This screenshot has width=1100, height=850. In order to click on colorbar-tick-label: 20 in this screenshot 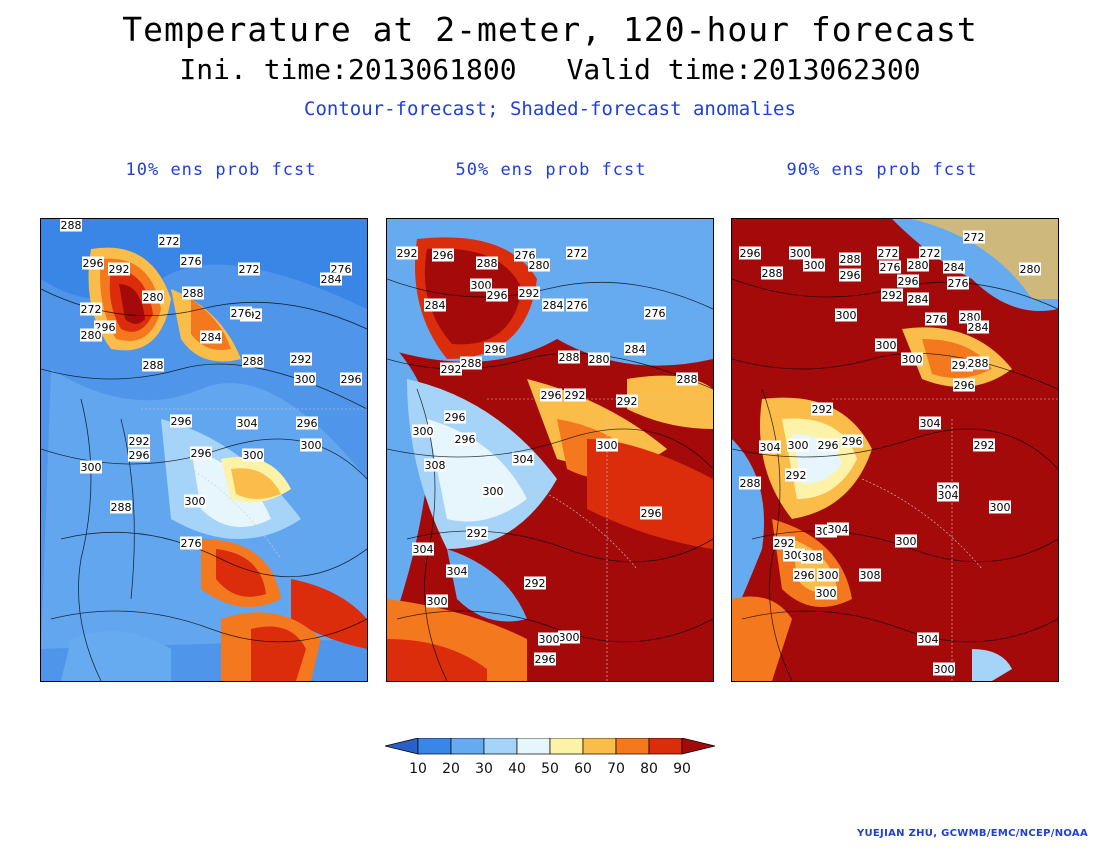, I will do `click(451, 769)`.